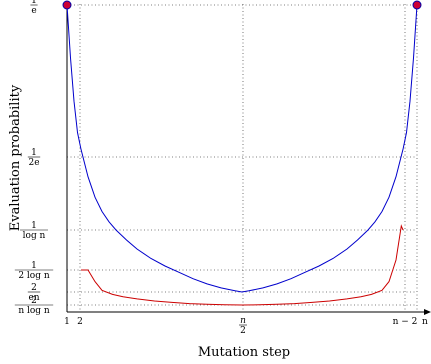 Image resolution: width=431 pixels, height=364 pixels. What do you see at coordinates (34, 236) in the screenshot?
I see `y-tick-denominator: log n` at bounding box center [34, 236].